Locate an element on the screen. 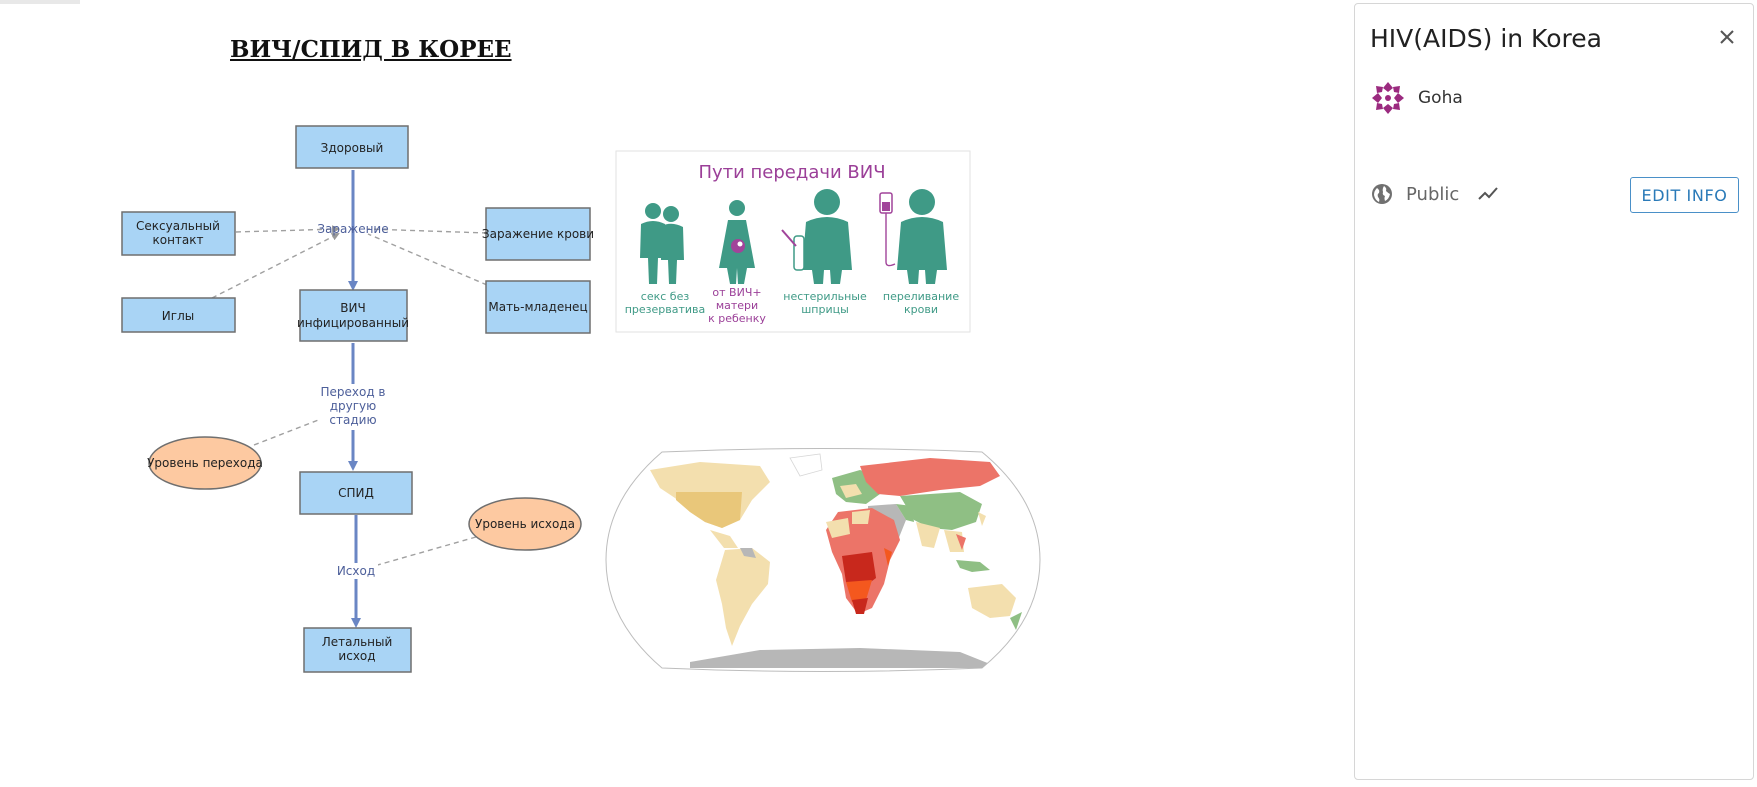 This screenshot has width=1757, height=787. russia-shape is located at coordinates (930, 477).